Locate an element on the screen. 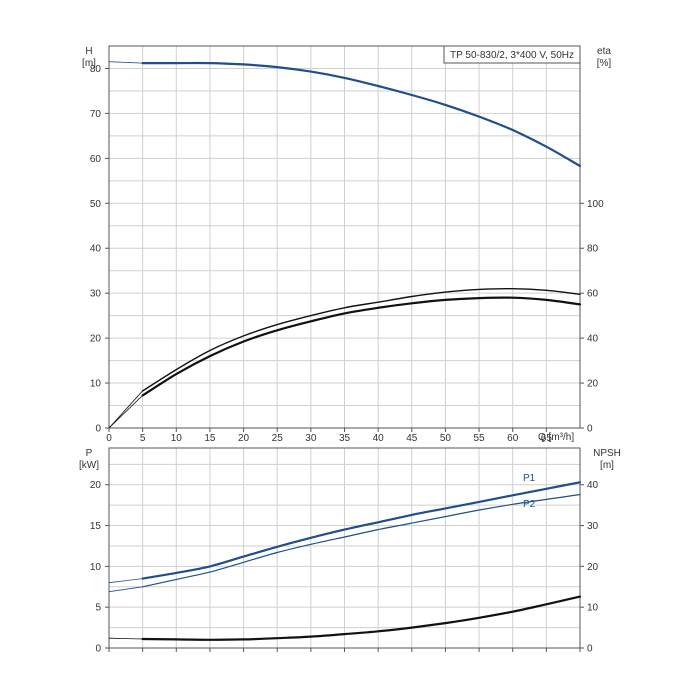 This screenshot has width=700, height=700. chart-title: TP 50-830/2, 3*400 V, 50Hz is located at coordinates (512, 55).